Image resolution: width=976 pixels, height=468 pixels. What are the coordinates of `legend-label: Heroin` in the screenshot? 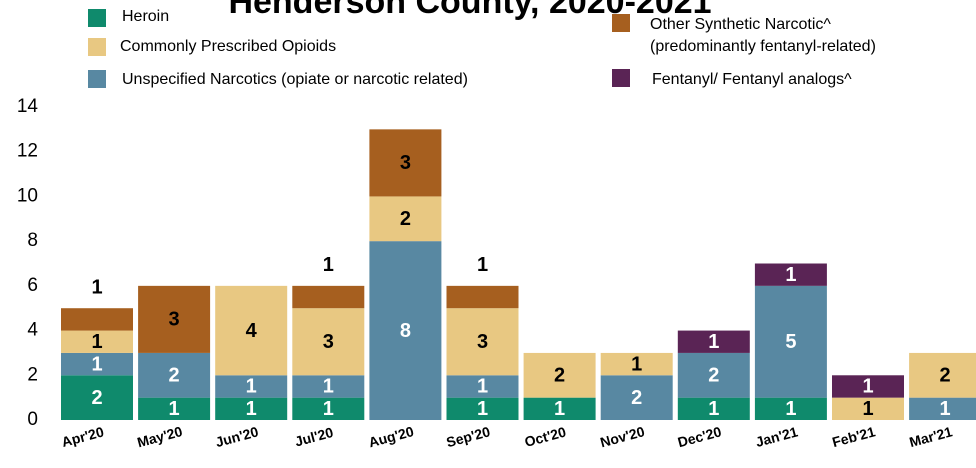 It's located at (146, 16).